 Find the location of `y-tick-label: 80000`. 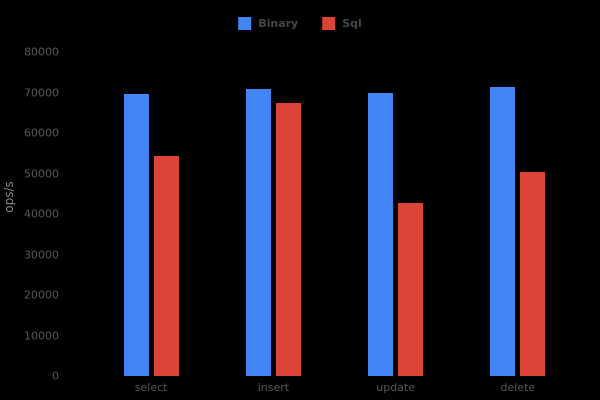

y-tick-label: 80000 is located at coordinates (41, 52).